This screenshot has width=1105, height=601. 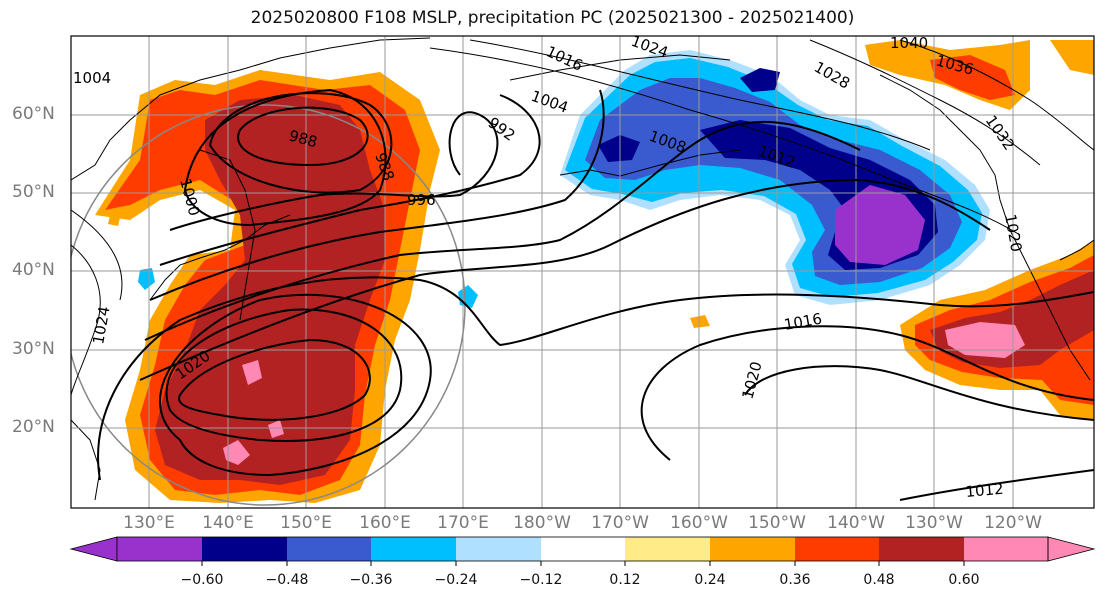 What do you see at coordinates (287, 580) in the screenshot?
I see `colorbar-tick-label: −0.48` at bounding box center [287, 580].